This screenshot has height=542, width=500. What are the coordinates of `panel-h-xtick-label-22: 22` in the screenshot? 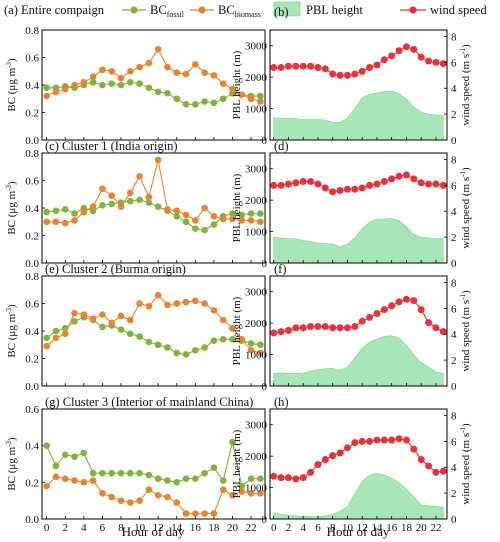 It's located at (435, 528).